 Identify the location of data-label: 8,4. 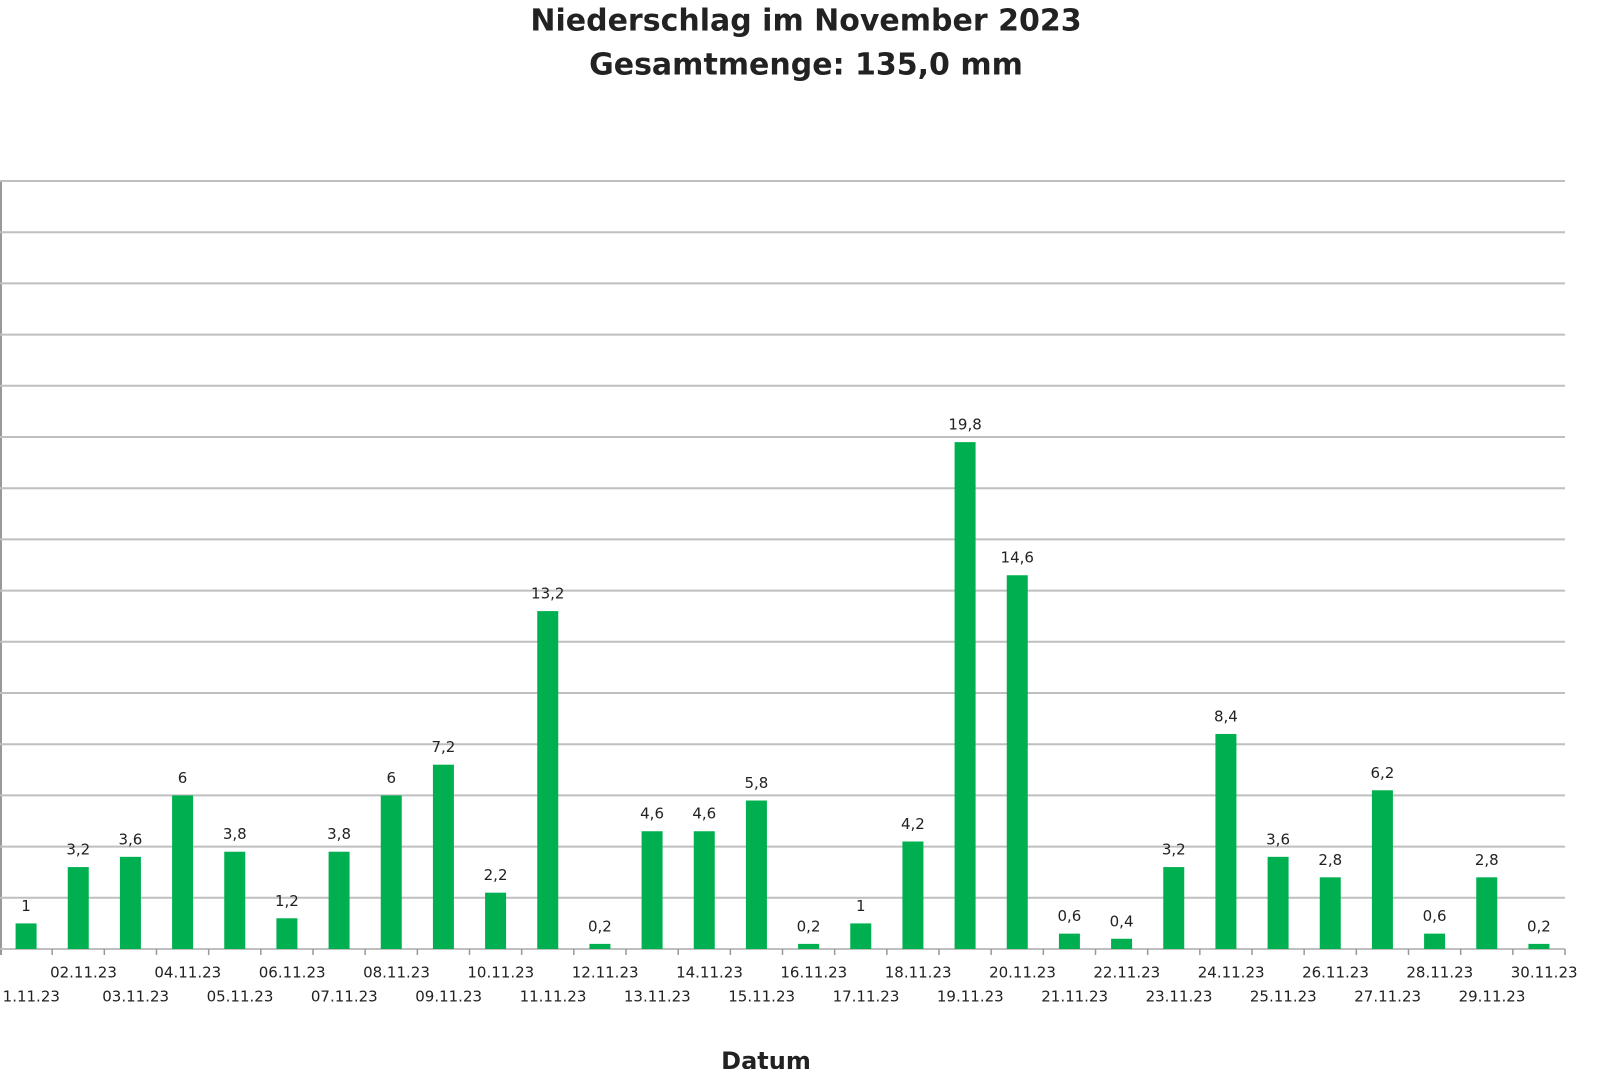
(1226, 716).